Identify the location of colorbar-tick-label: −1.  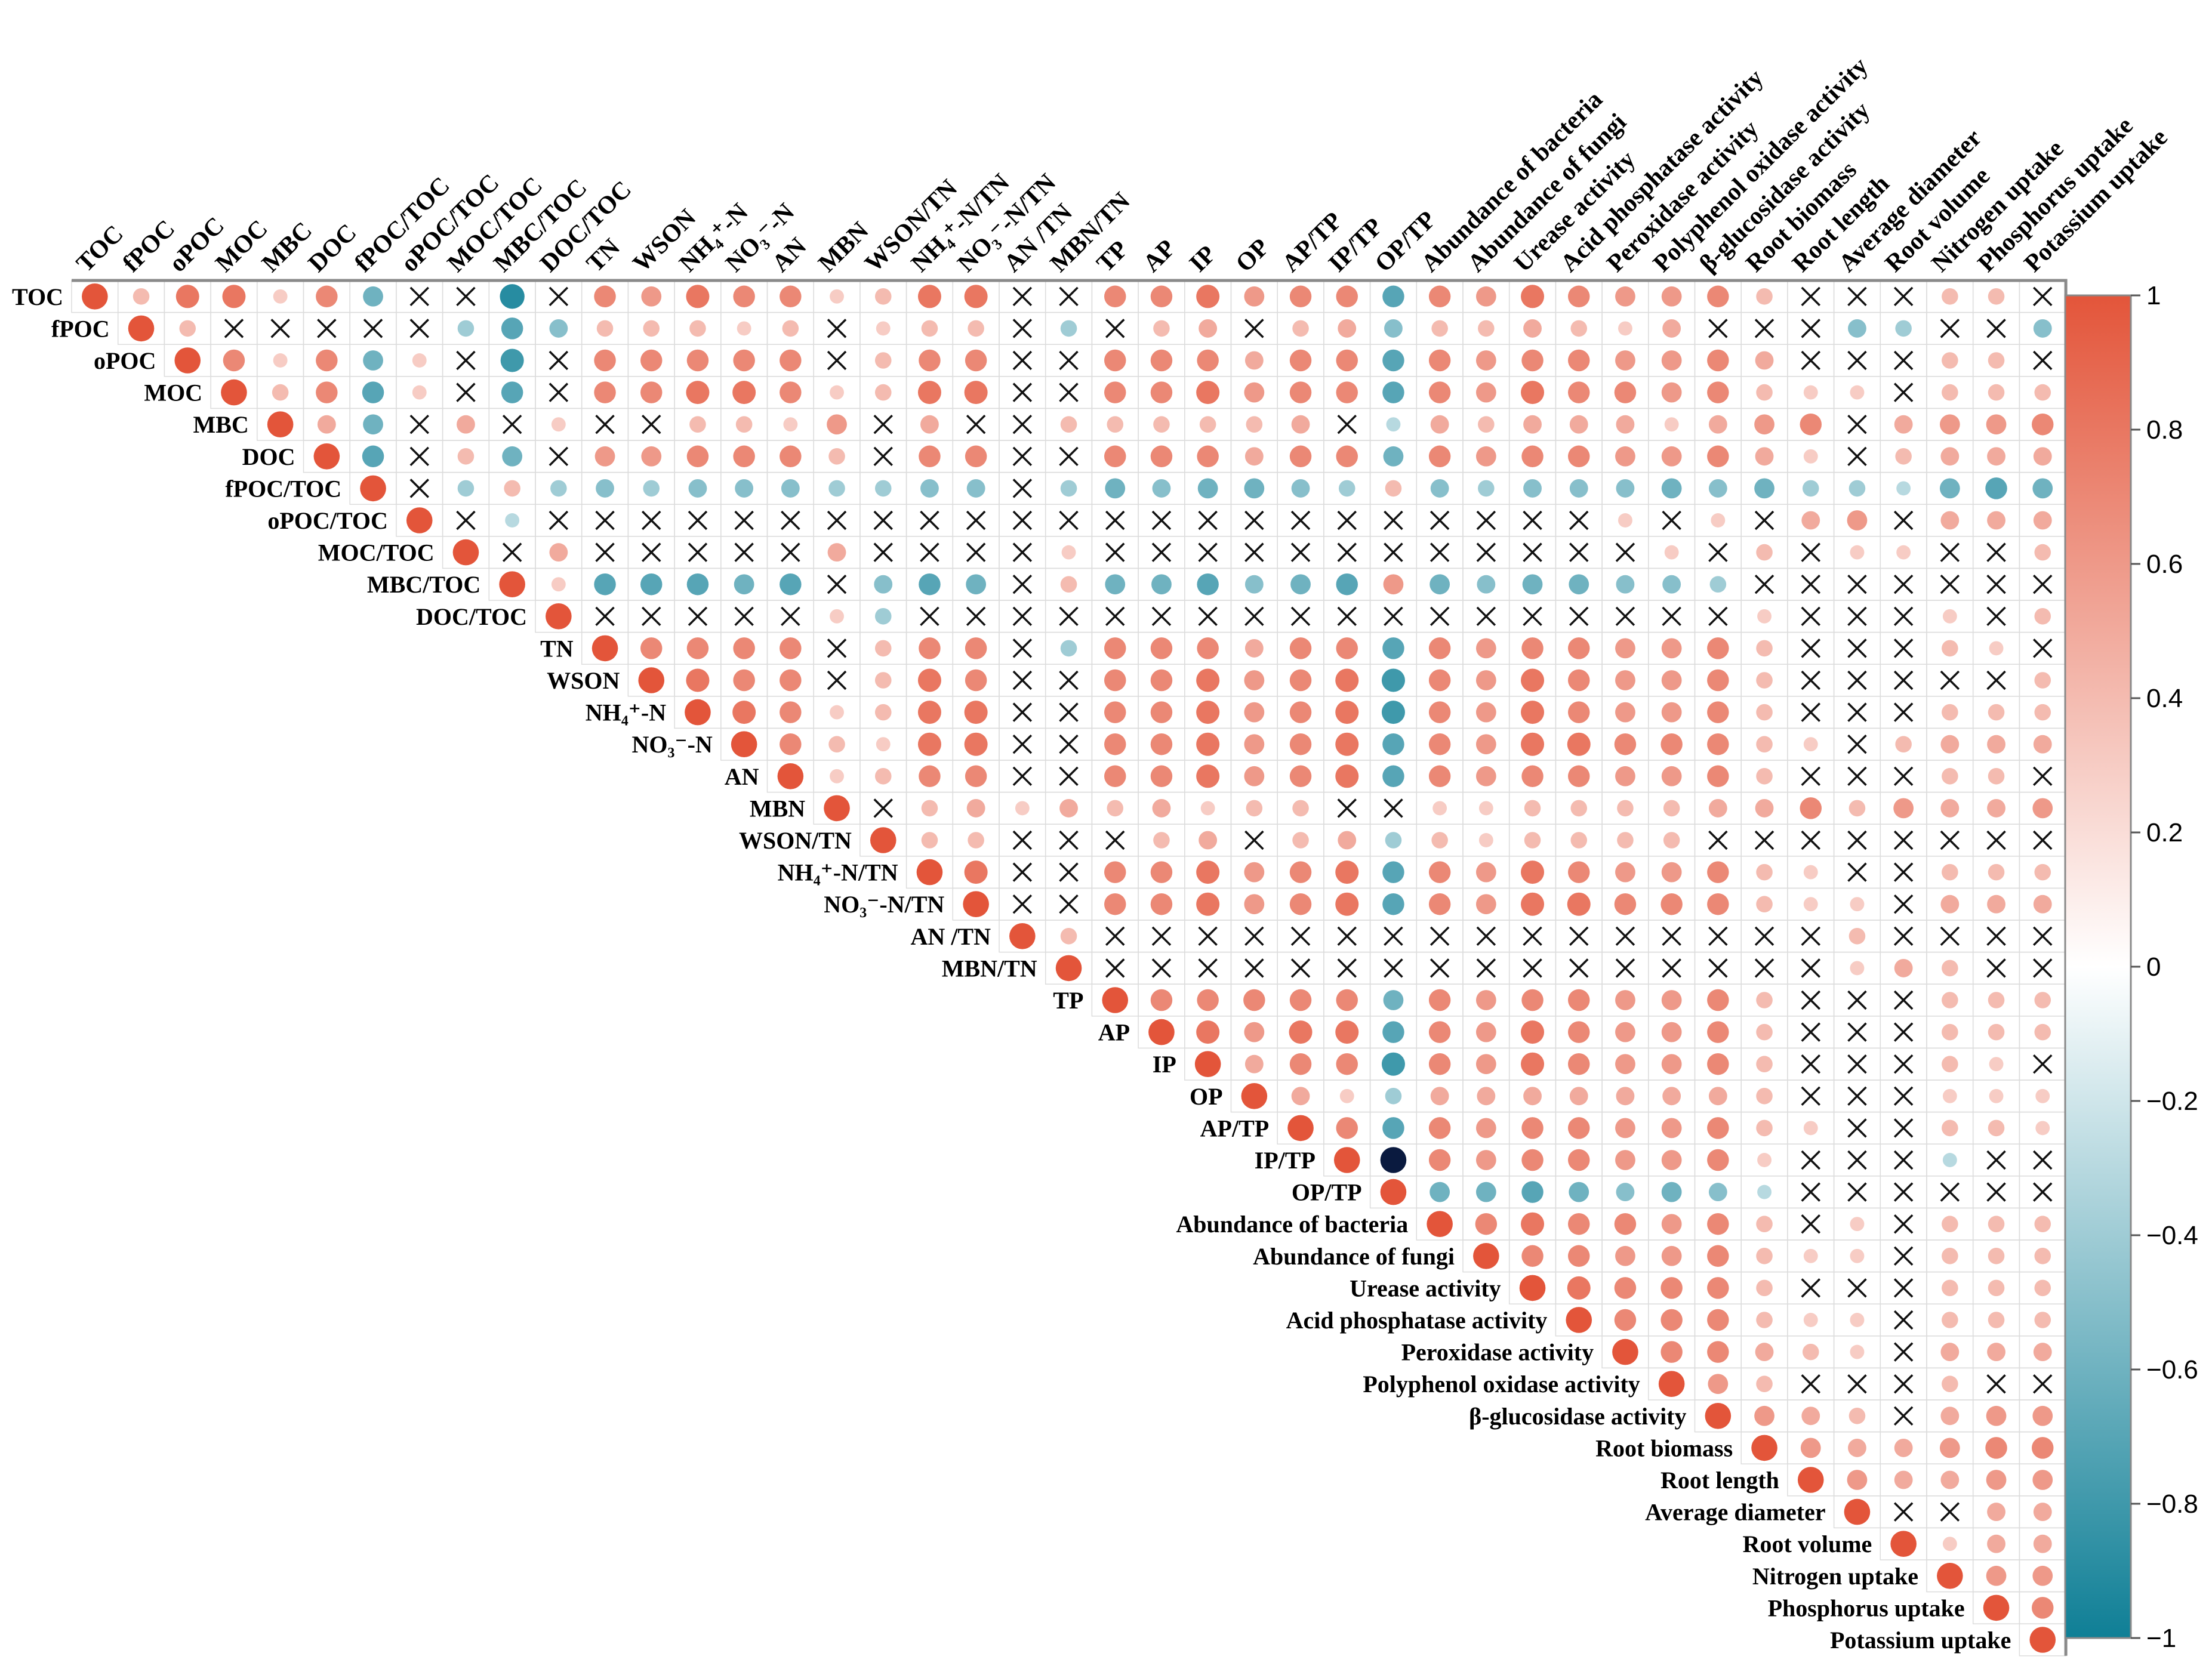
(2161, 1638).